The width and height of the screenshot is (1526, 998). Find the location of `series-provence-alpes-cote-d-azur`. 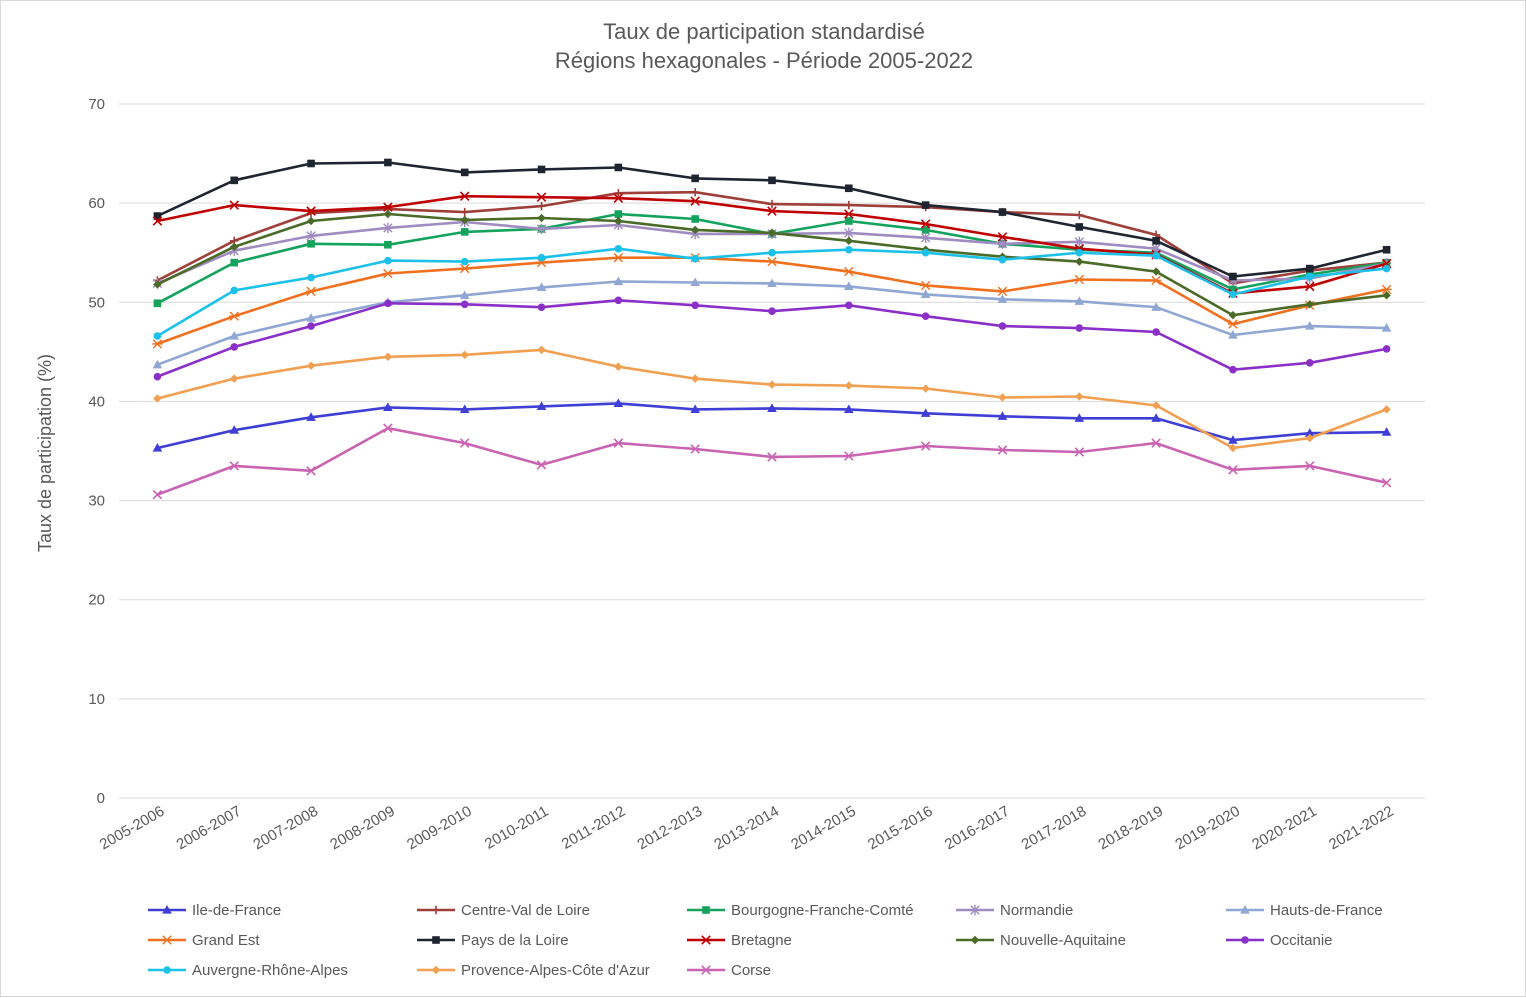

series-provence-alpes-cote-d-azur is located at coordinates (772, 399).